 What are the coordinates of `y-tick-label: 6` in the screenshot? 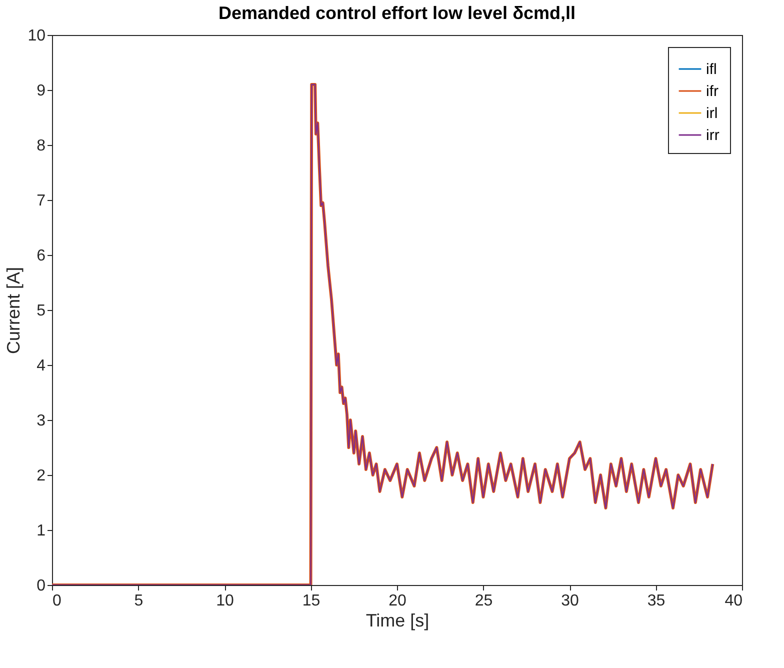 It's located at (41, 256).